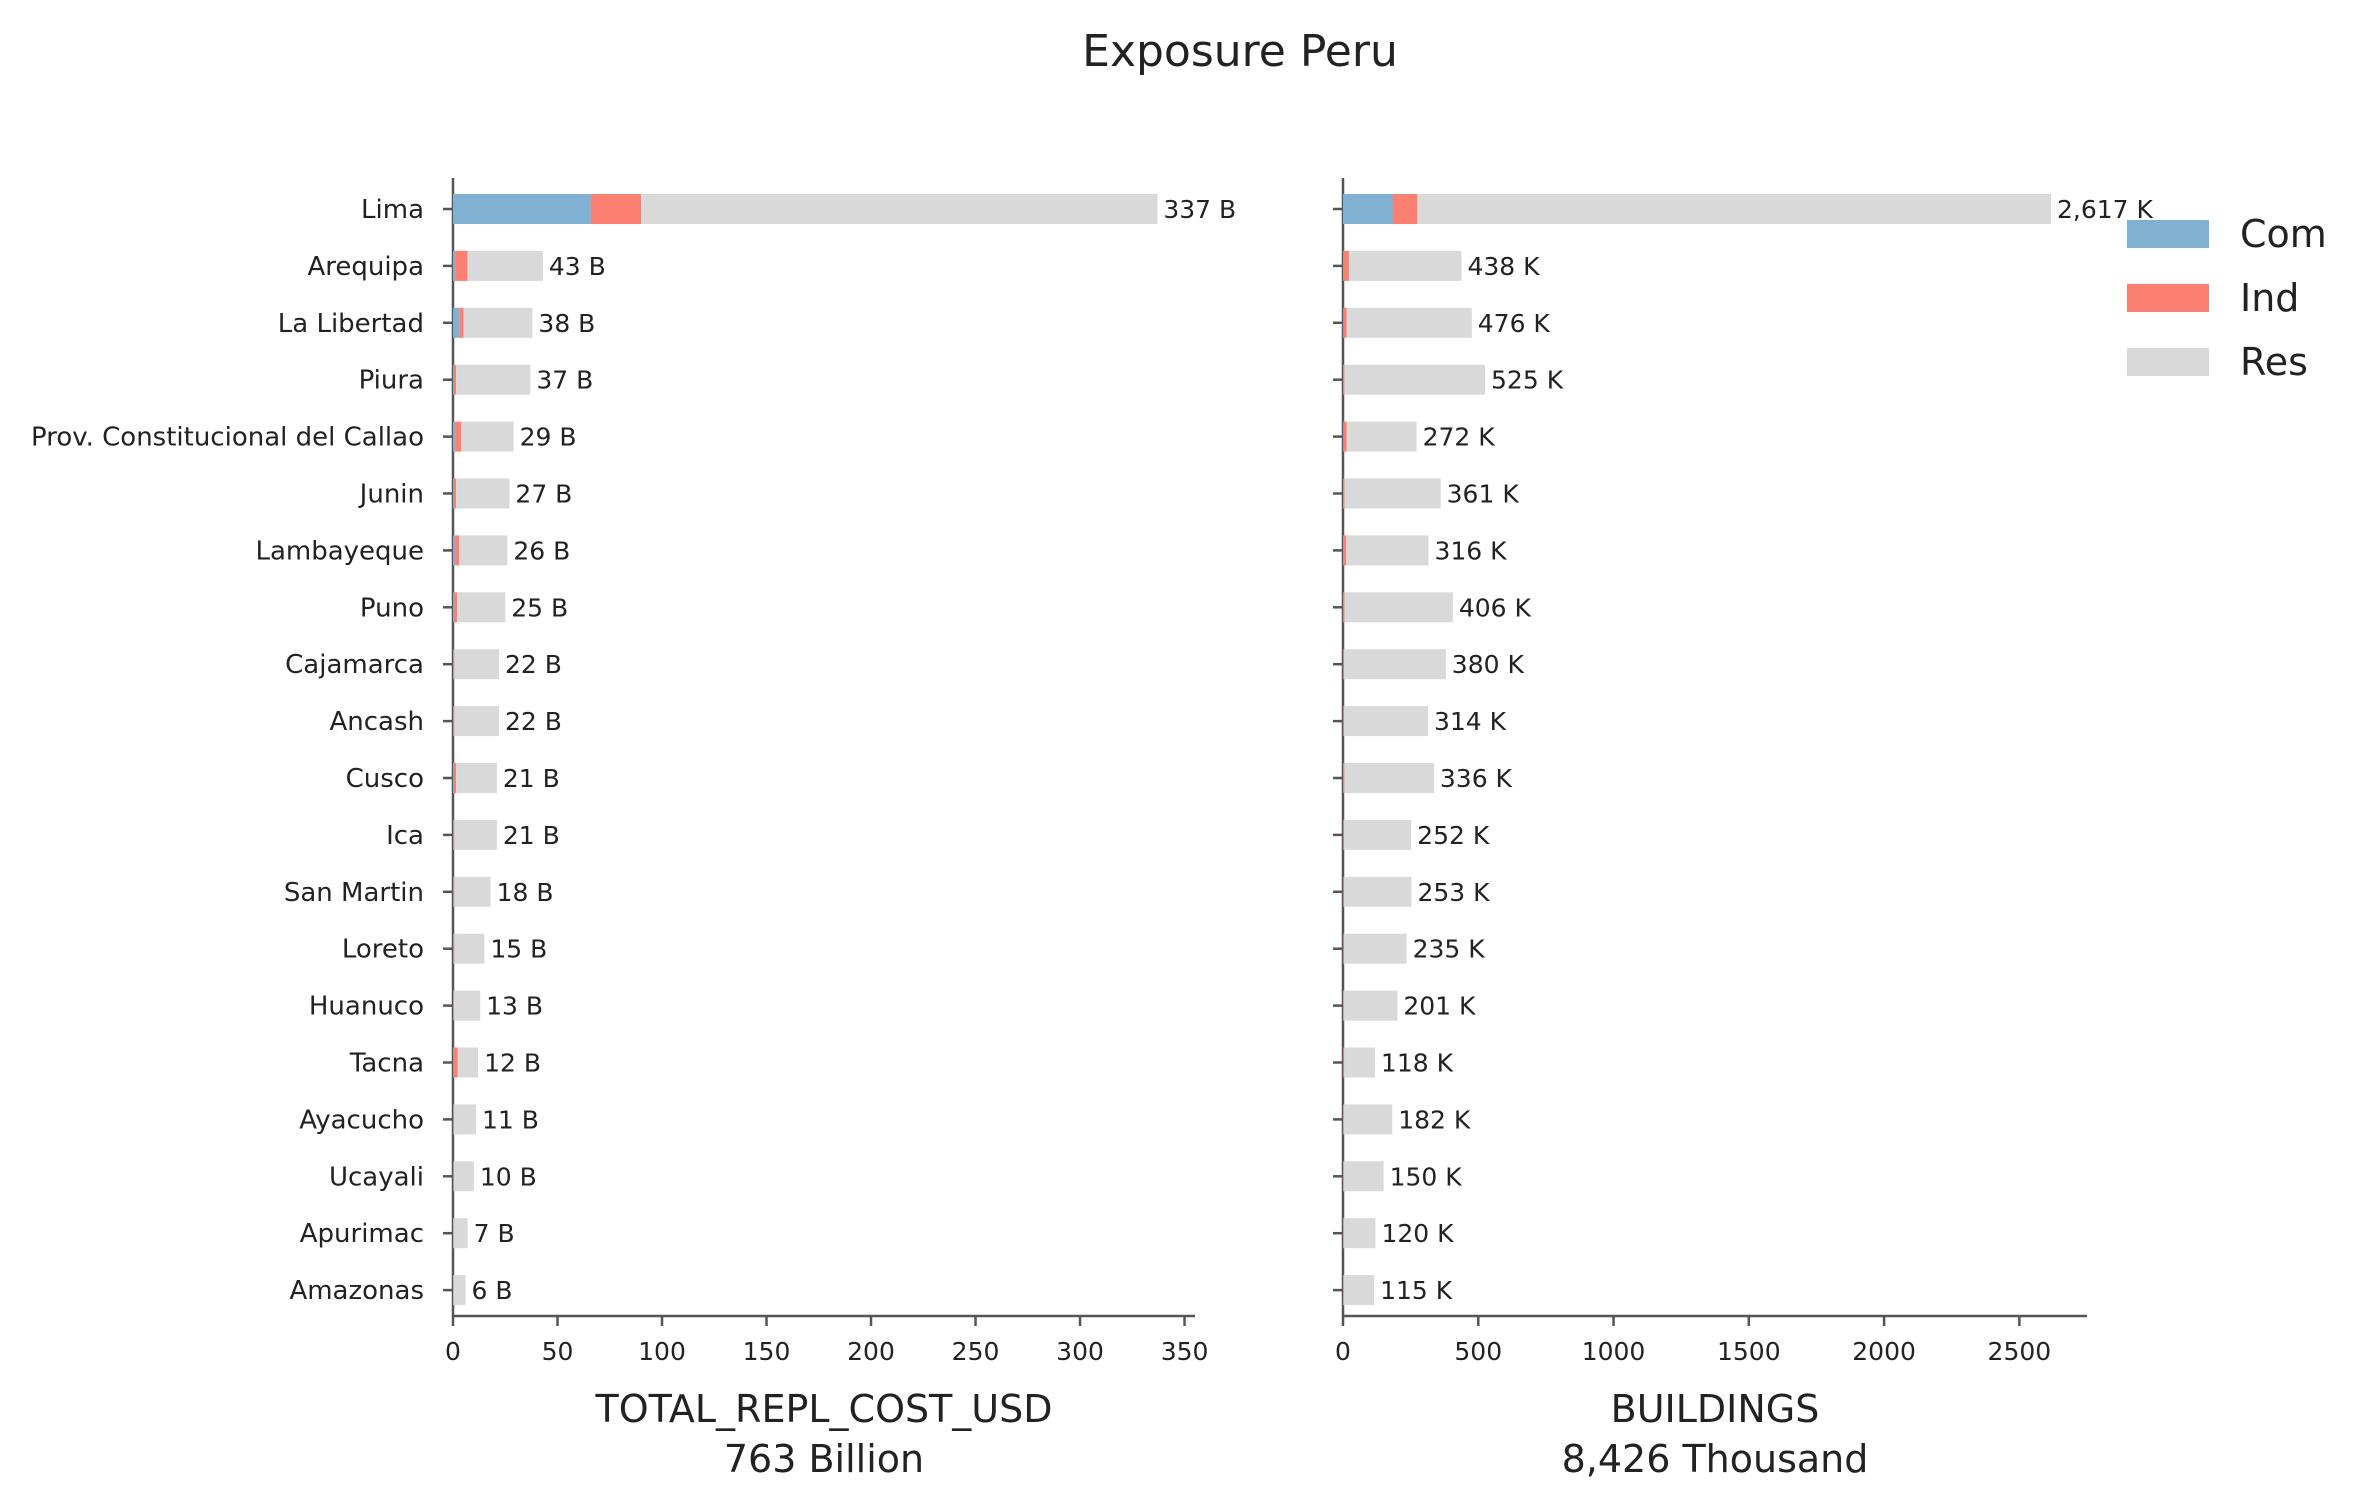  I want to click on chart-title: Exposure Peru, so click(1240, 51).